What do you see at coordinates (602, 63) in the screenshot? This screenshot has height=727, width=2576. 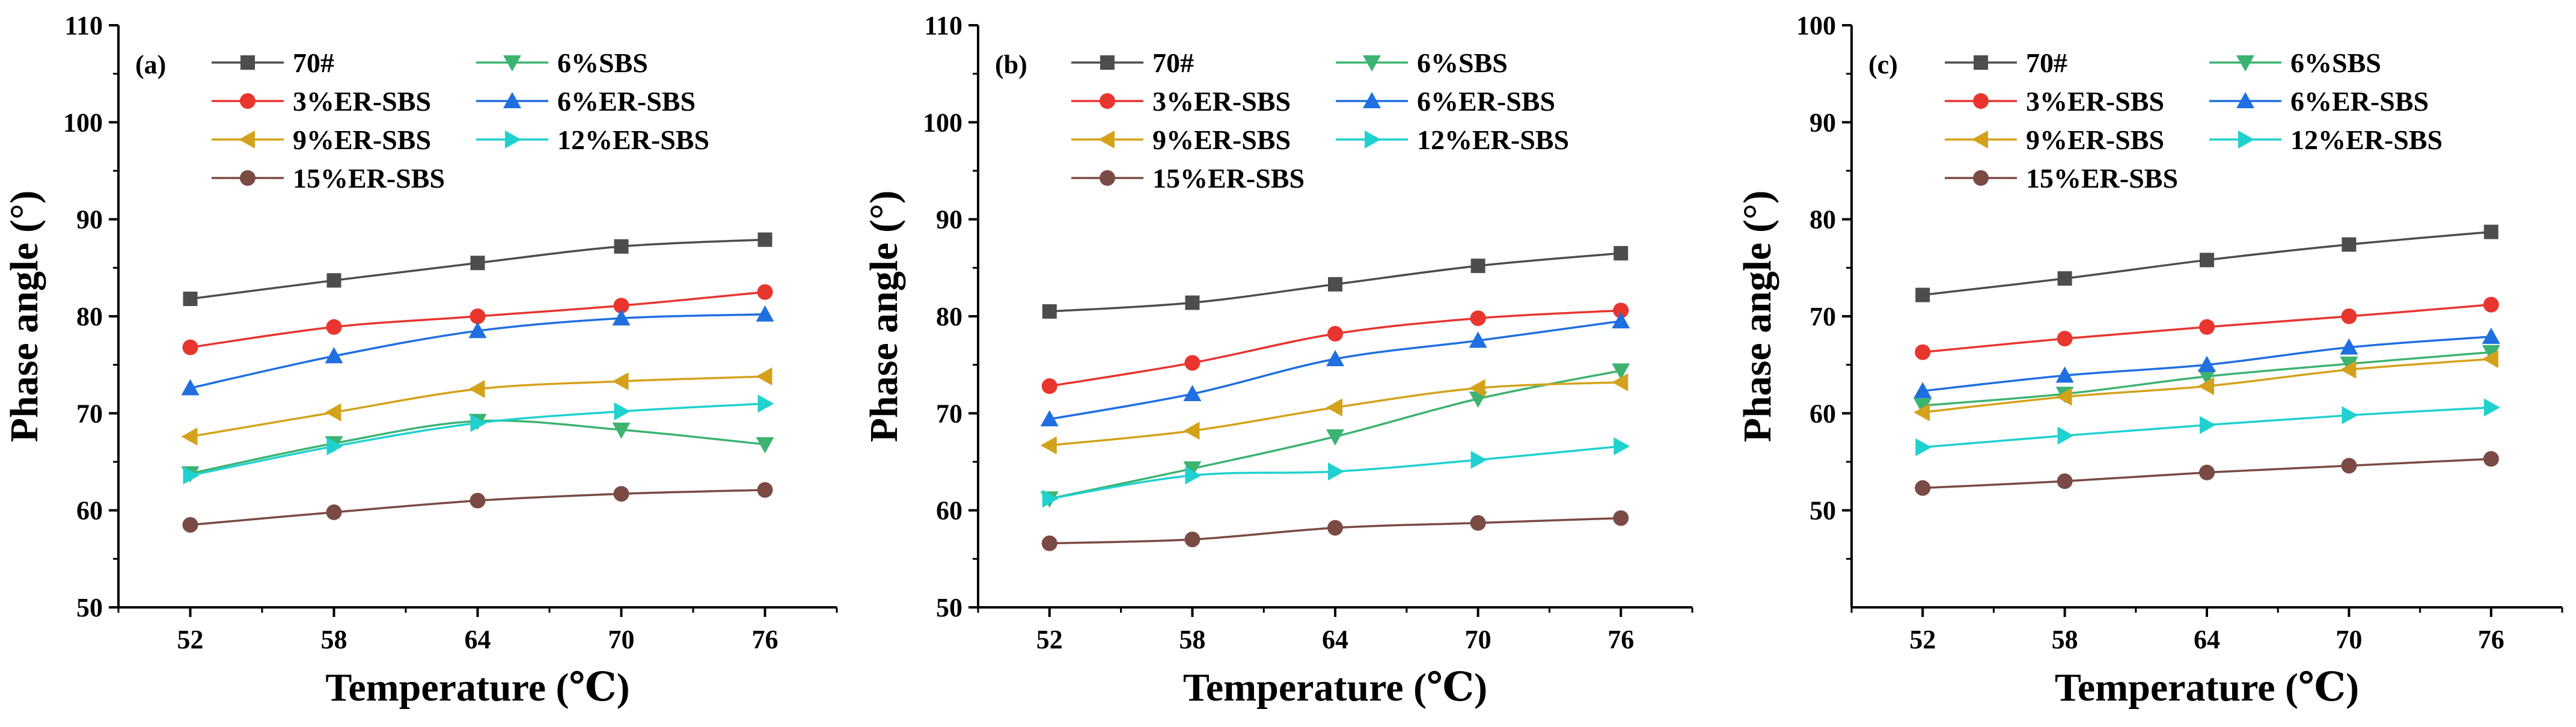 I see `legend-label: 6%SBS` at bounding box center [602, 63].